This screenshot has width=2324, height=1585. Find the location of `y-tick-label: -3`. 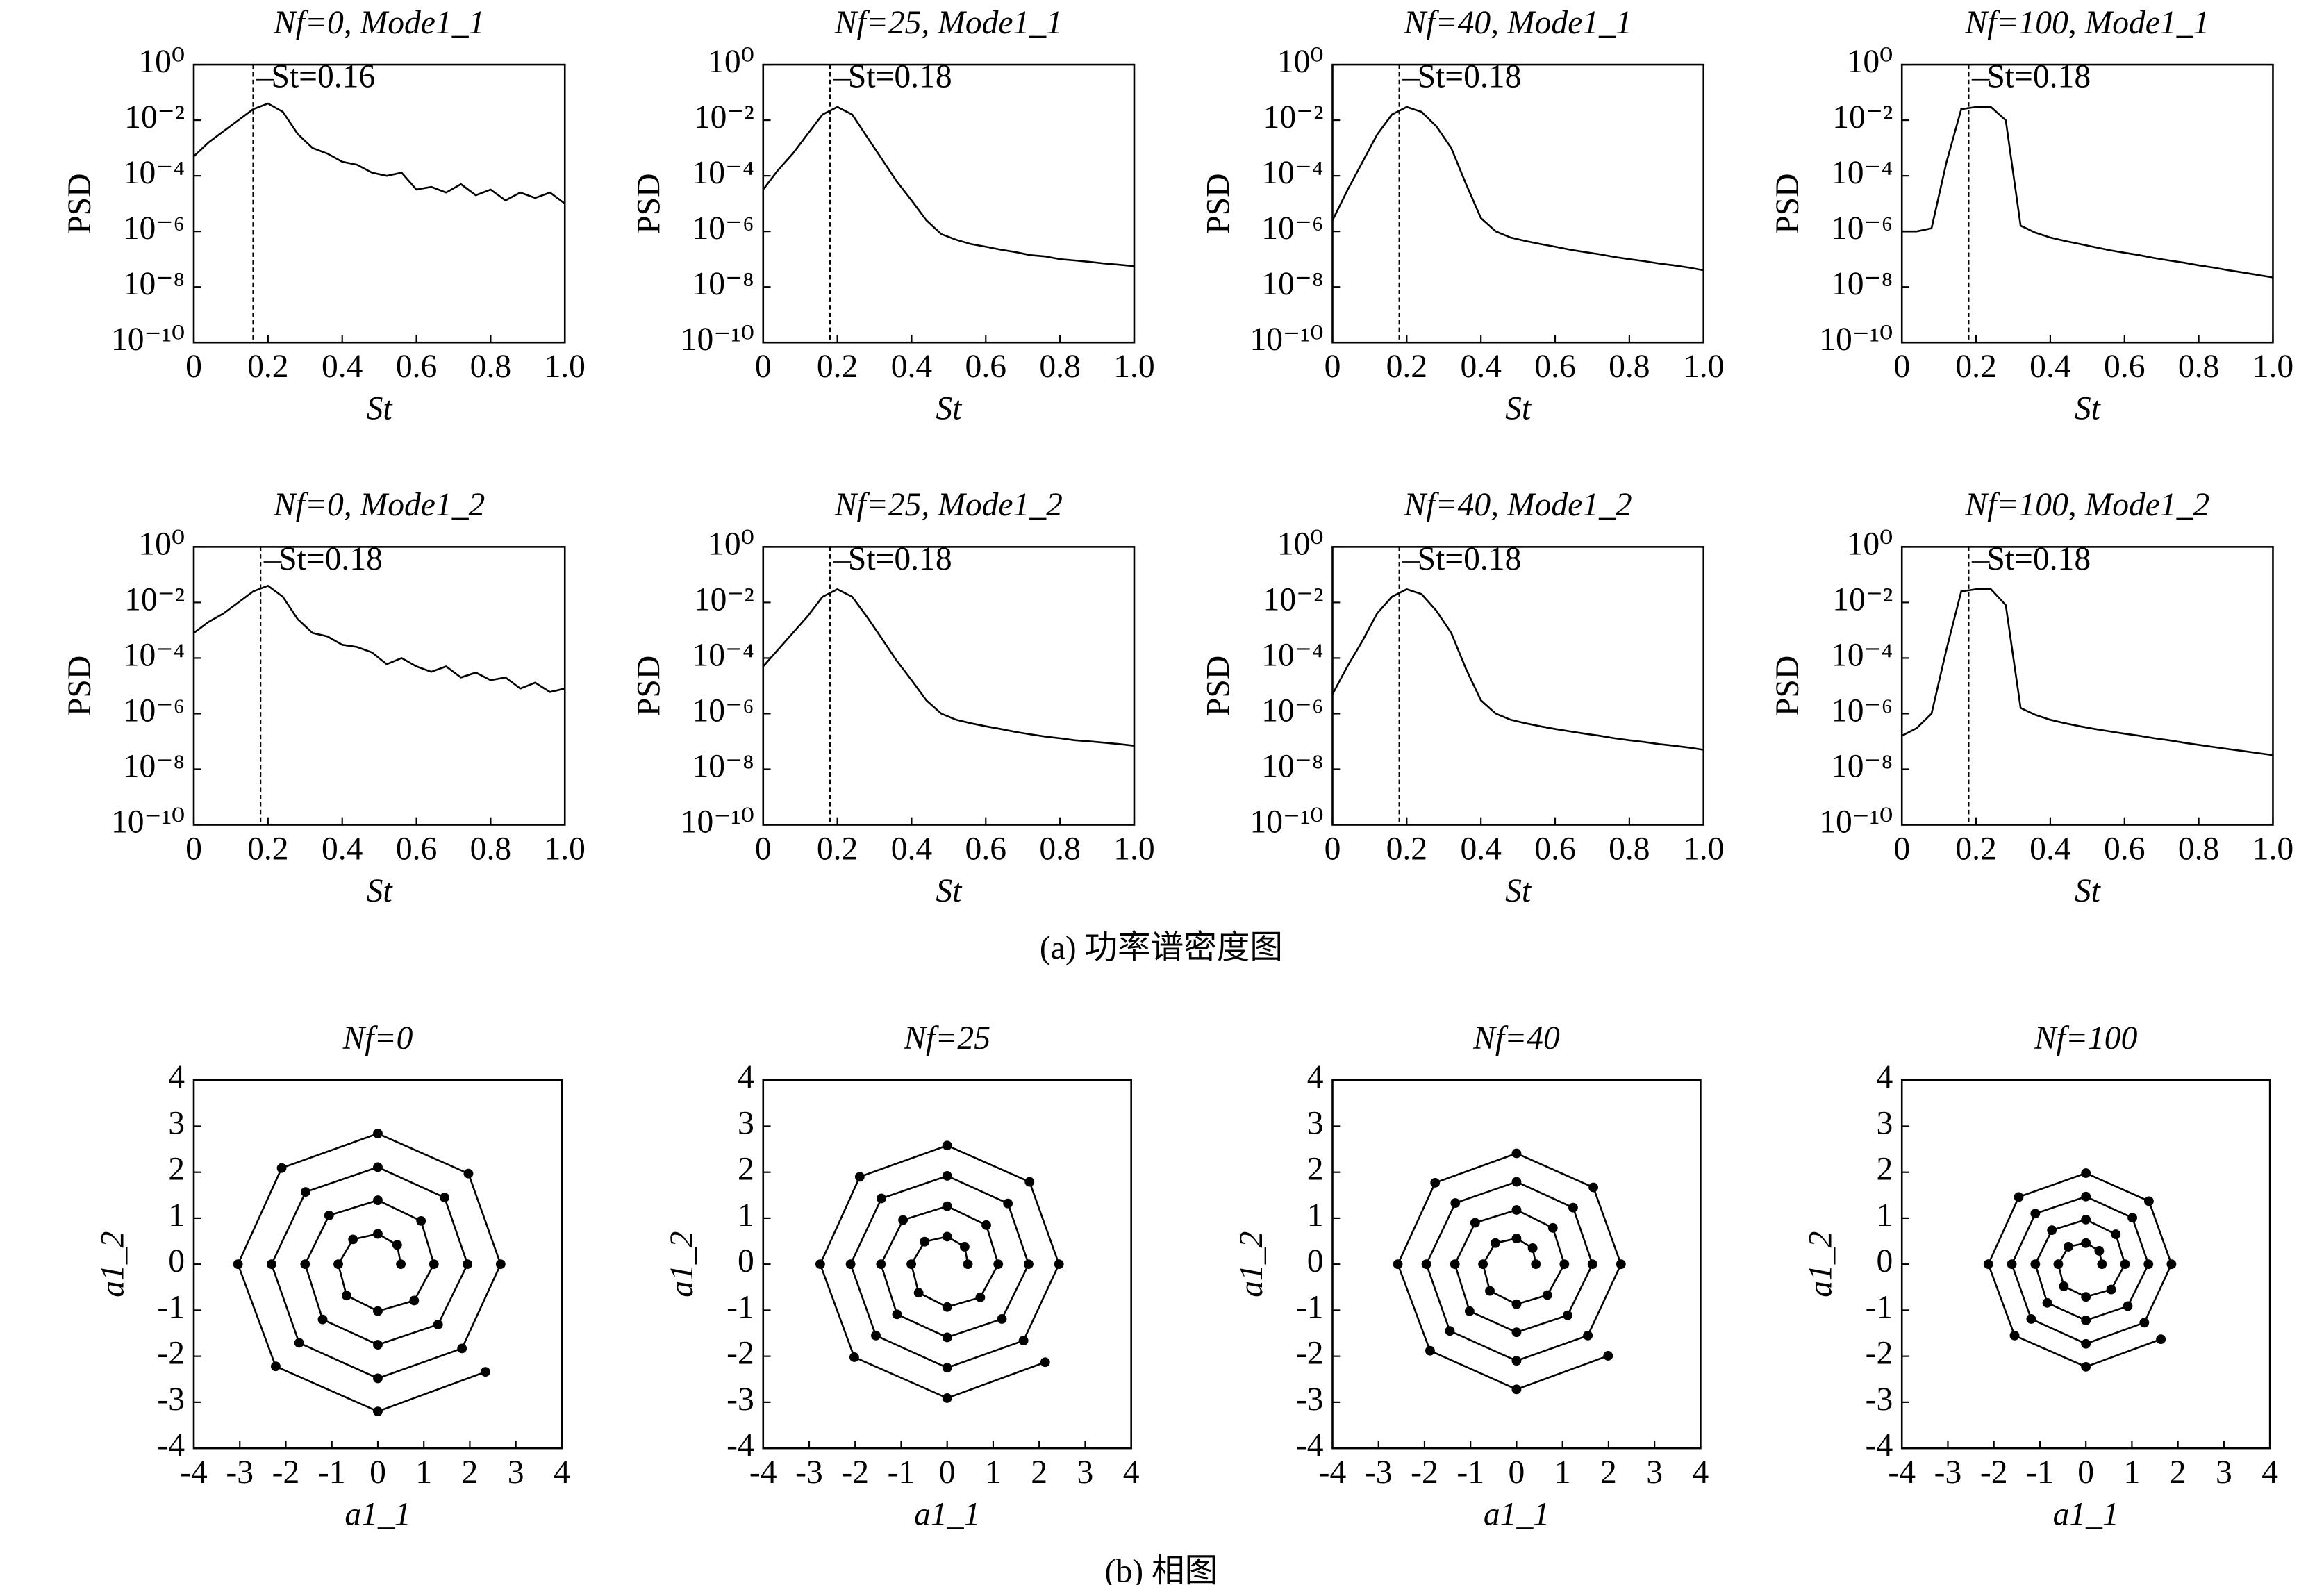

y-tick-label: -3 is located at coordinates (1310, 1399).